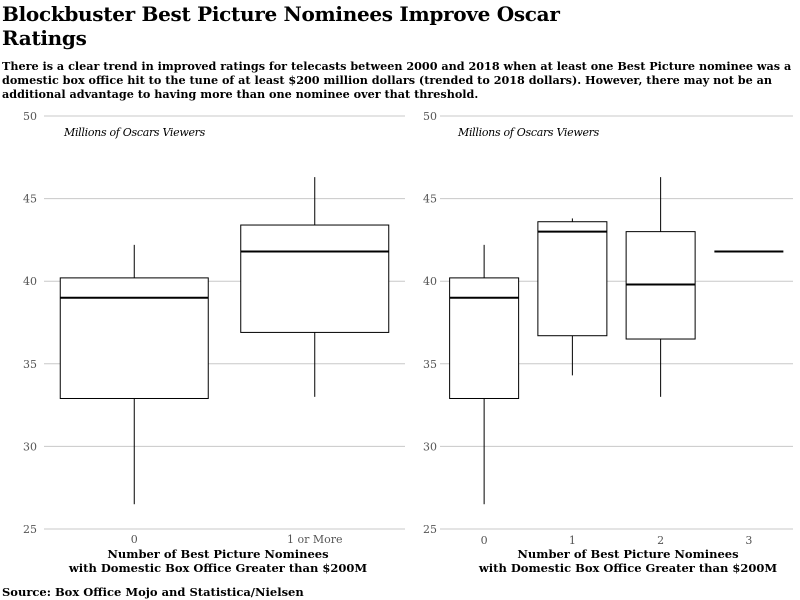 The width and height of the screenshot is (800, 600). I want to click on y-tick-label-1-1: 30, so click(430, 446).